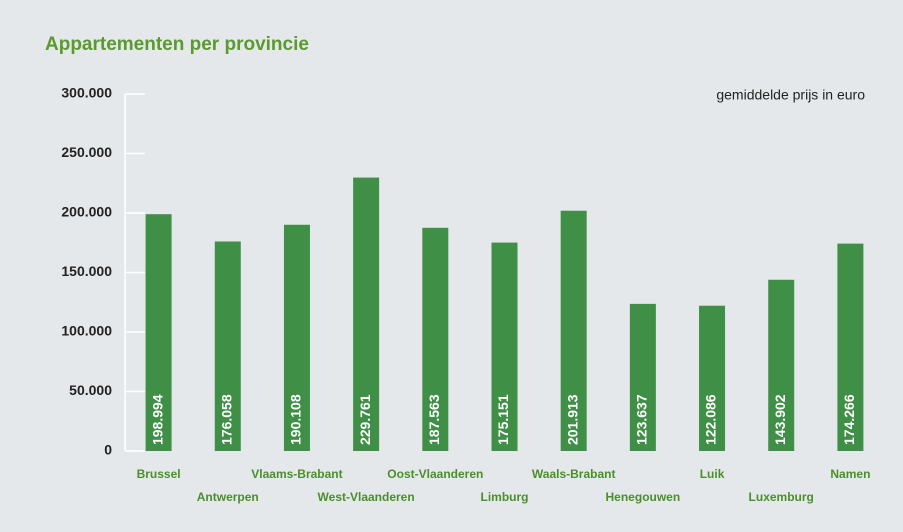 This screenshot has width=903, height=532. What do you see at coordinates (643, 497) in the screenshot?
I see `x-tick-label: Henegouwen` at bounding box center [643, 497].